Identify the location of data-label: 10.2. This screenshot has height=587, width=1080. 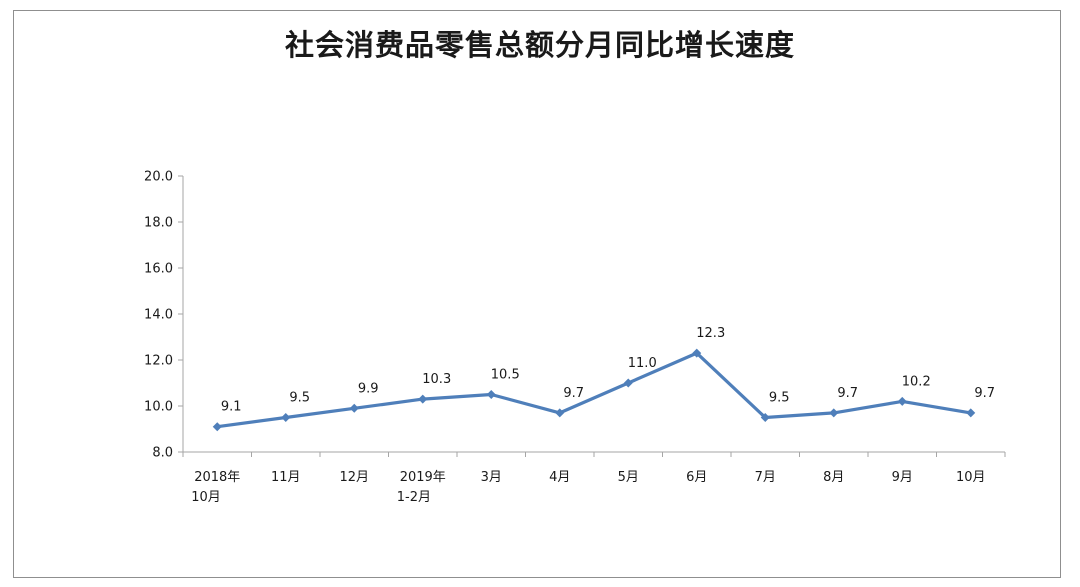
(916, 381).